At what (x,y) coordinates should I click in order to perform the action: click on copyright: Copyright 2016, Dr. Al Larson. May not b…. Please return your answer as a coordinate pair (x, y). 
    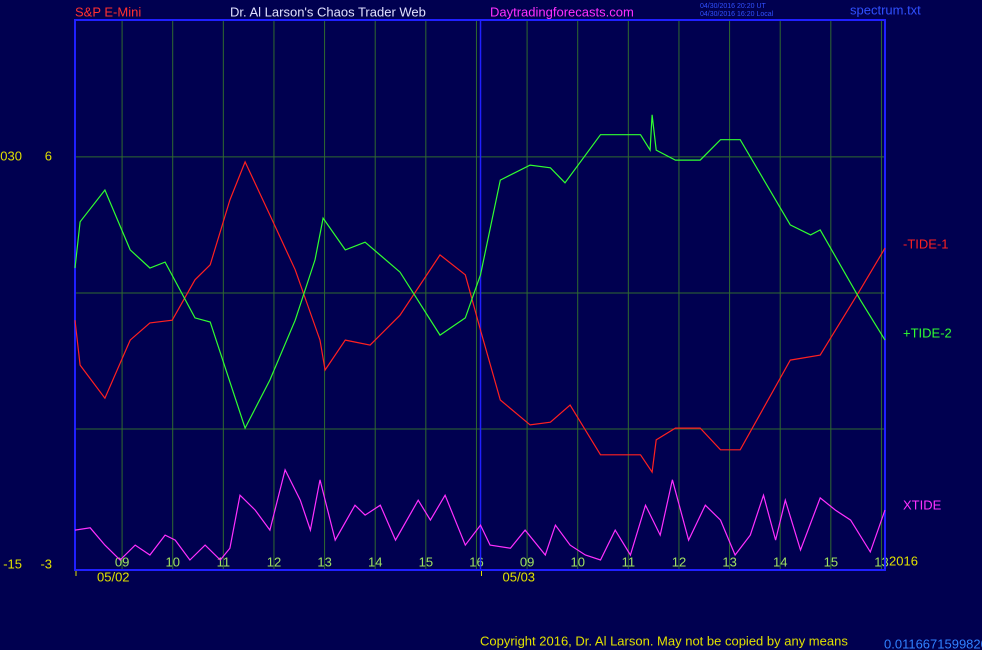
    Looking at the image, I should click on (664, 640).